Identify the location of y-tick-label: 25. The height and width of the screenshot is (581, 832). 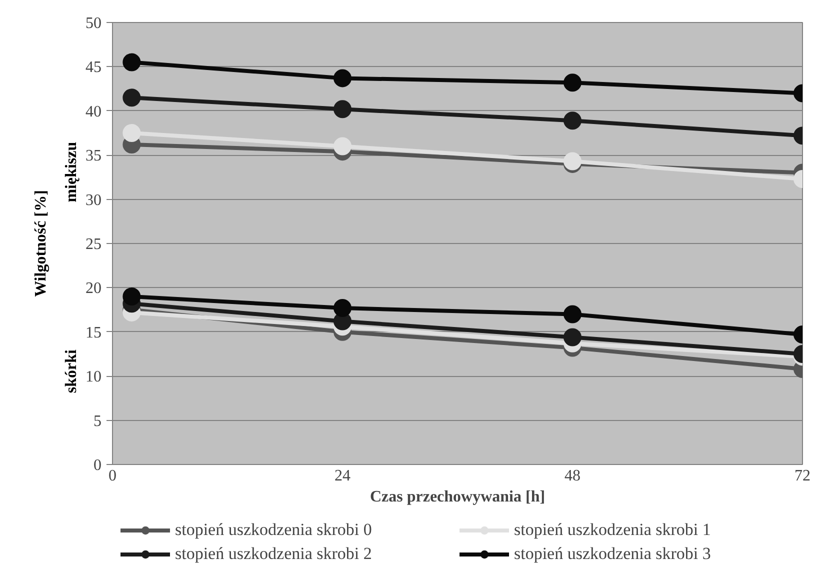
(94, 244).